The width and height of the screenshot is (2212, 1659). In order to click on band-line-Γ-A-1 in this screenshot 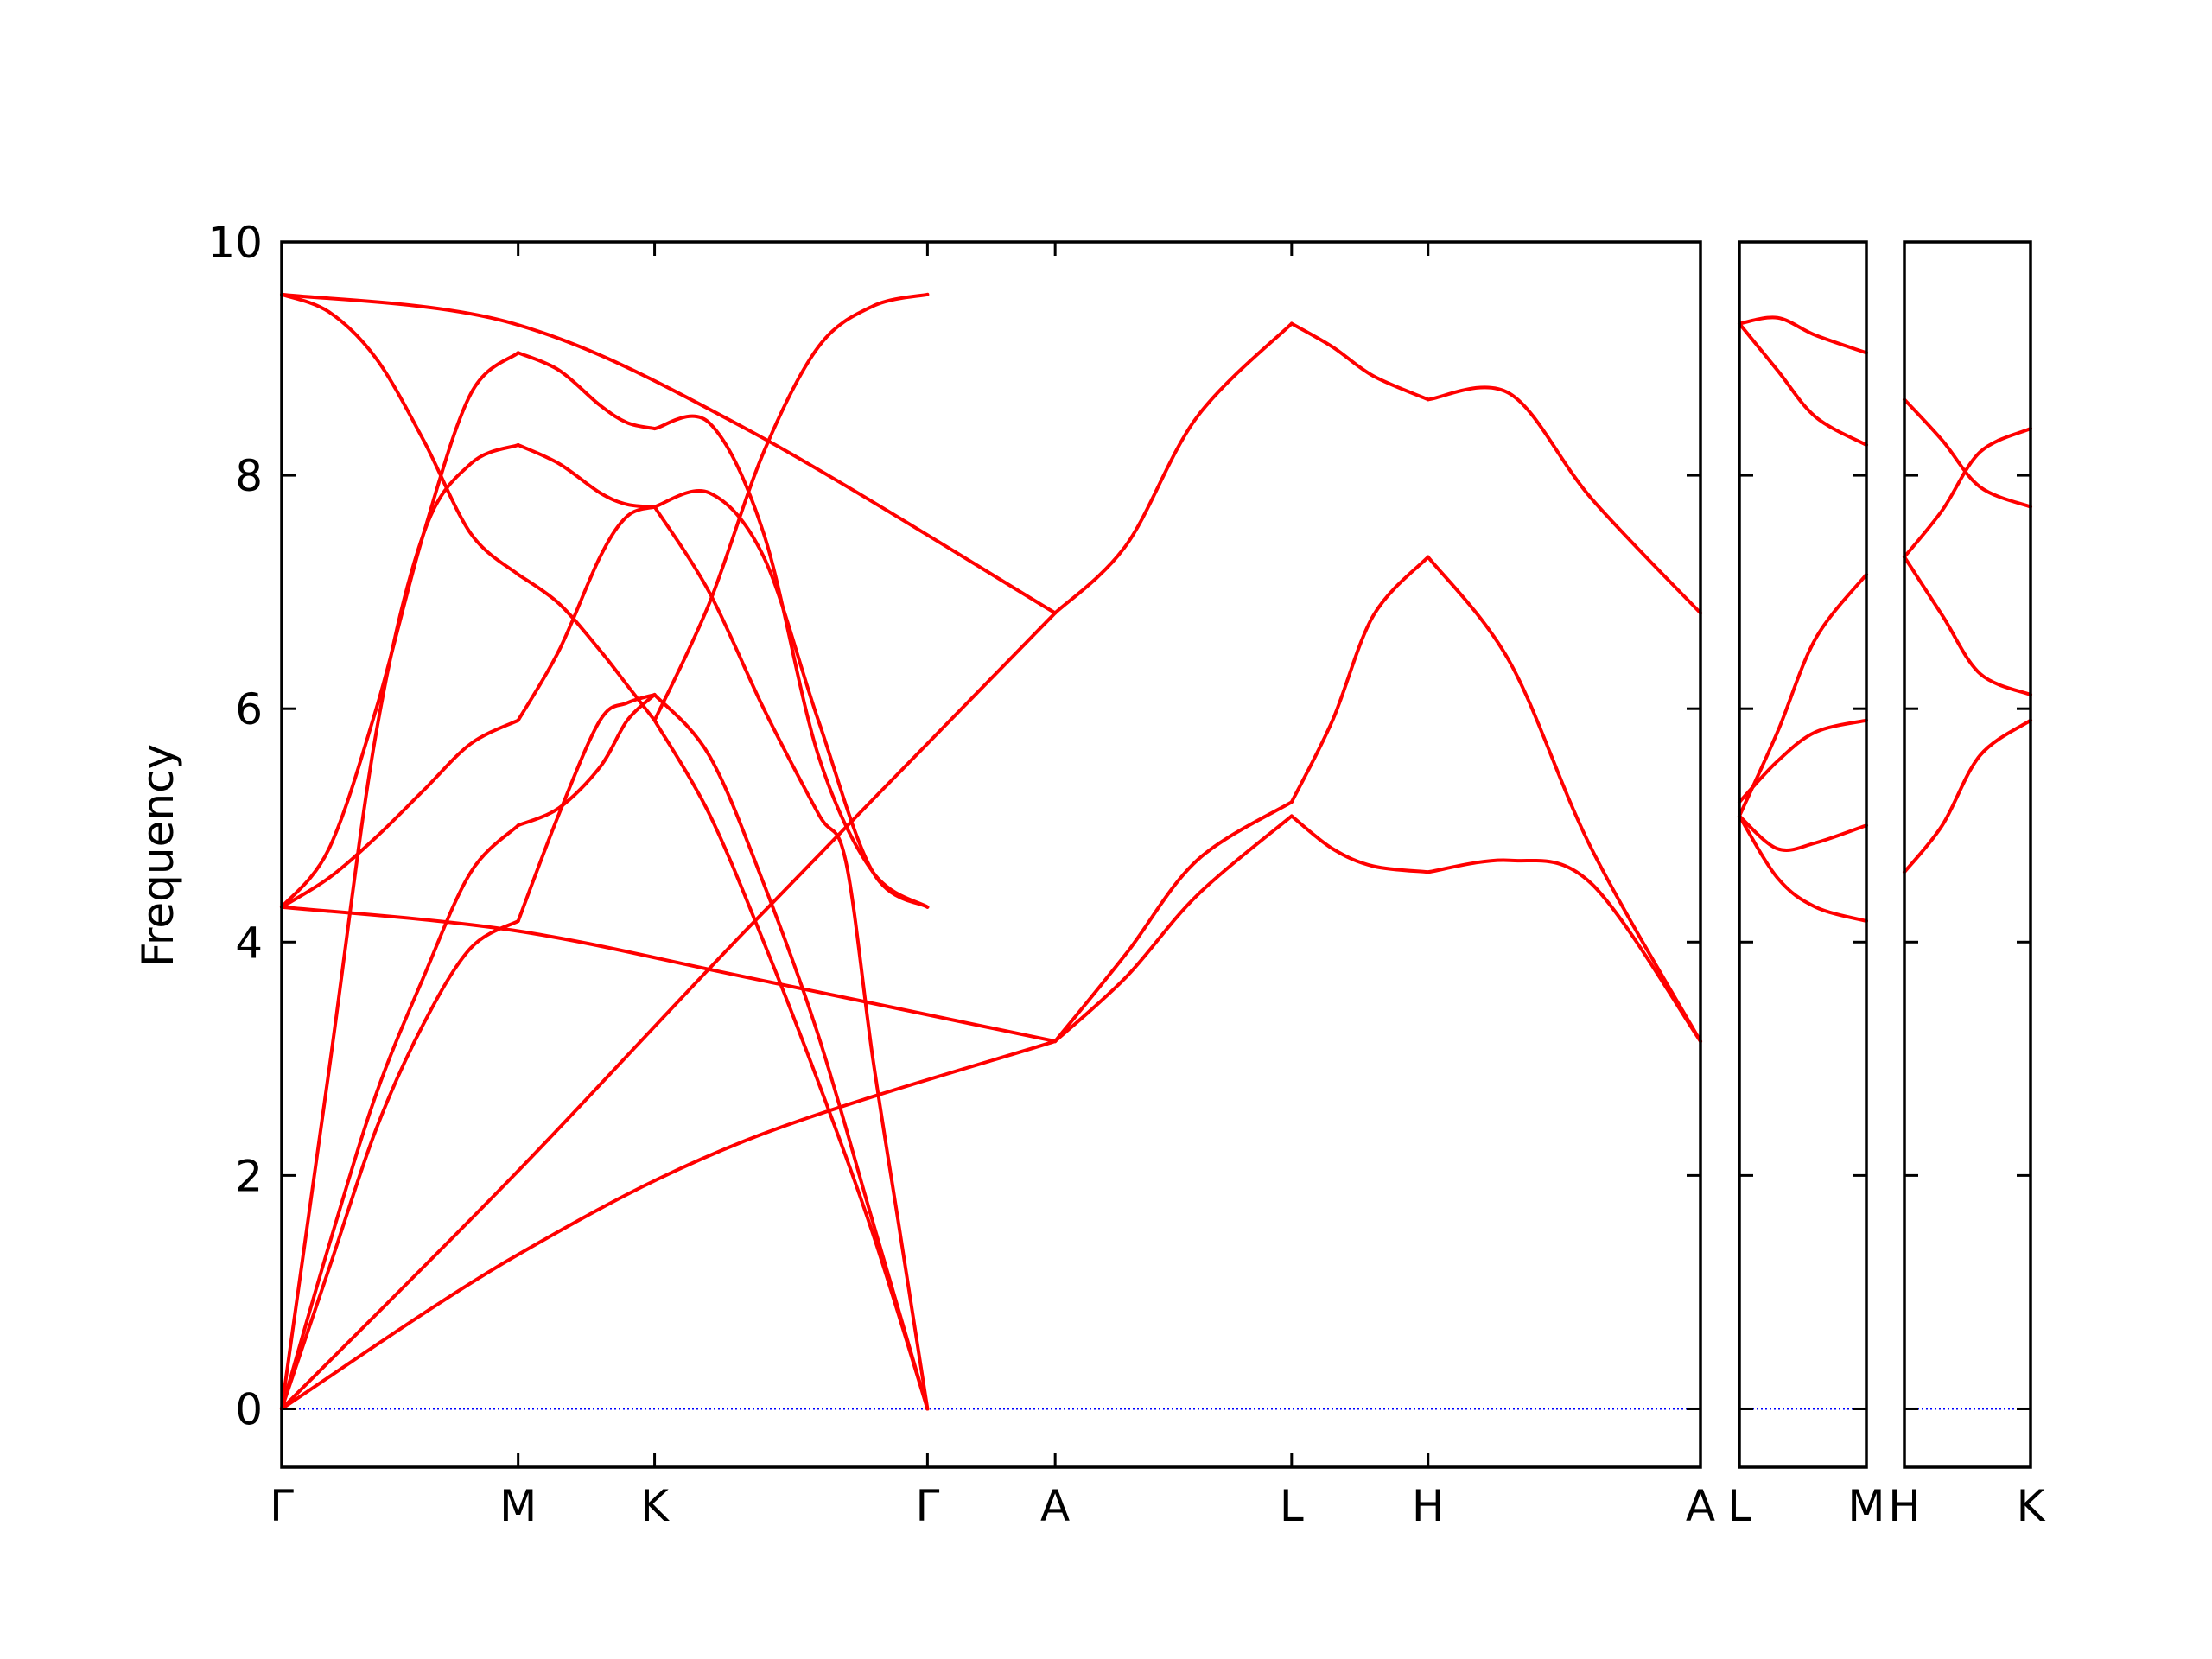, I will do `click(669, 1225)`.